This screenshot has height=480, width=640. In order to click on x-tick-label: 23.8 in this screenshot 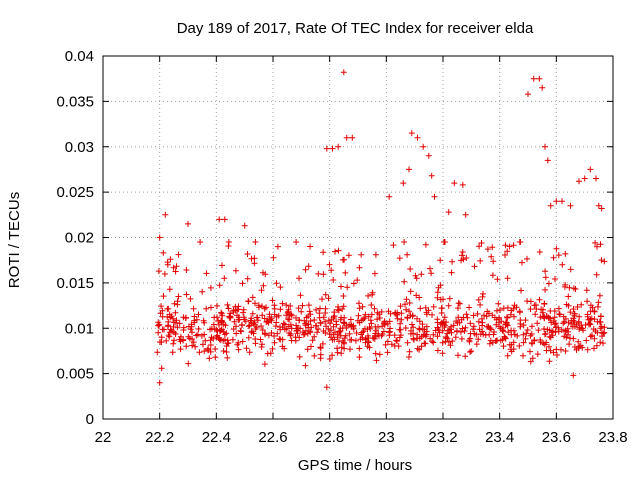, I will do `click(612, 437)`.